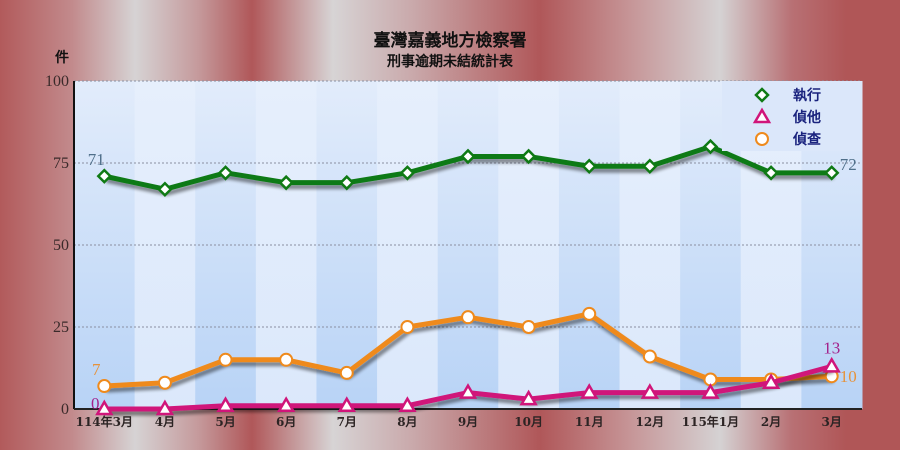  Describe the element at coordinates (95, 403) in the screenshot. I see `data-label-first: 0` at that location.